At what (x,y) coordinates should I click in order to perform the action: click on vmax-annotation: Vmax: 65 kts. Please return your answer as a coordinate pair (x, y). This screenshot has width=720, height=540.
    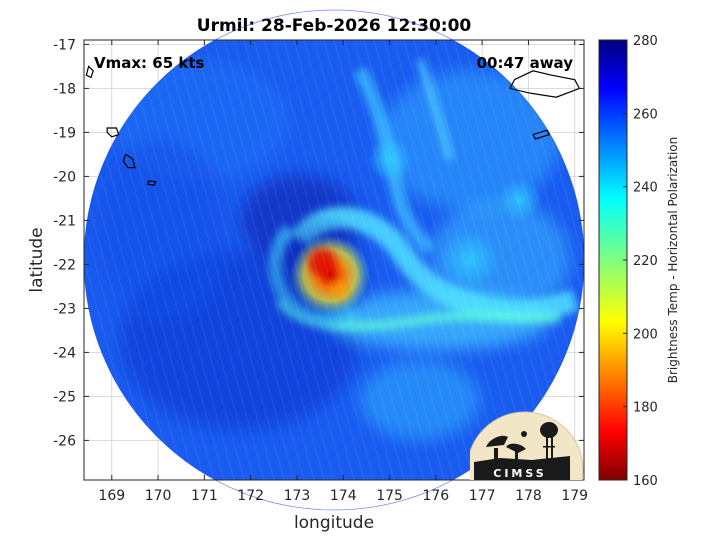
    Looking at the image, I should click on (149, 63).